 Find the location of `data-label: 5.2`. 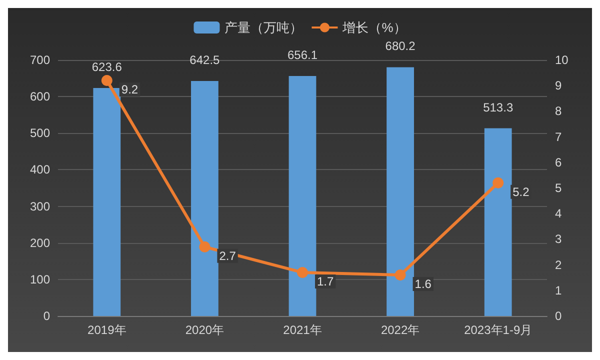

data-label: 5.2 is located at coordinates (521, 191).